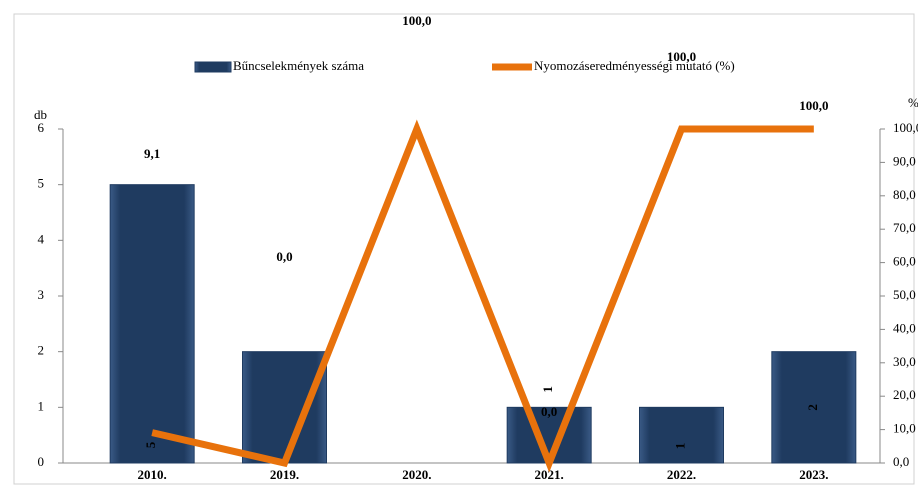 The width and height of the screenshot is (918, 487). What do you see at coordinates (634, 65) in the screenshot?
I see `legend-label: Nyomozáseredményességi mutató (%)` at bounding box center [634, 65].